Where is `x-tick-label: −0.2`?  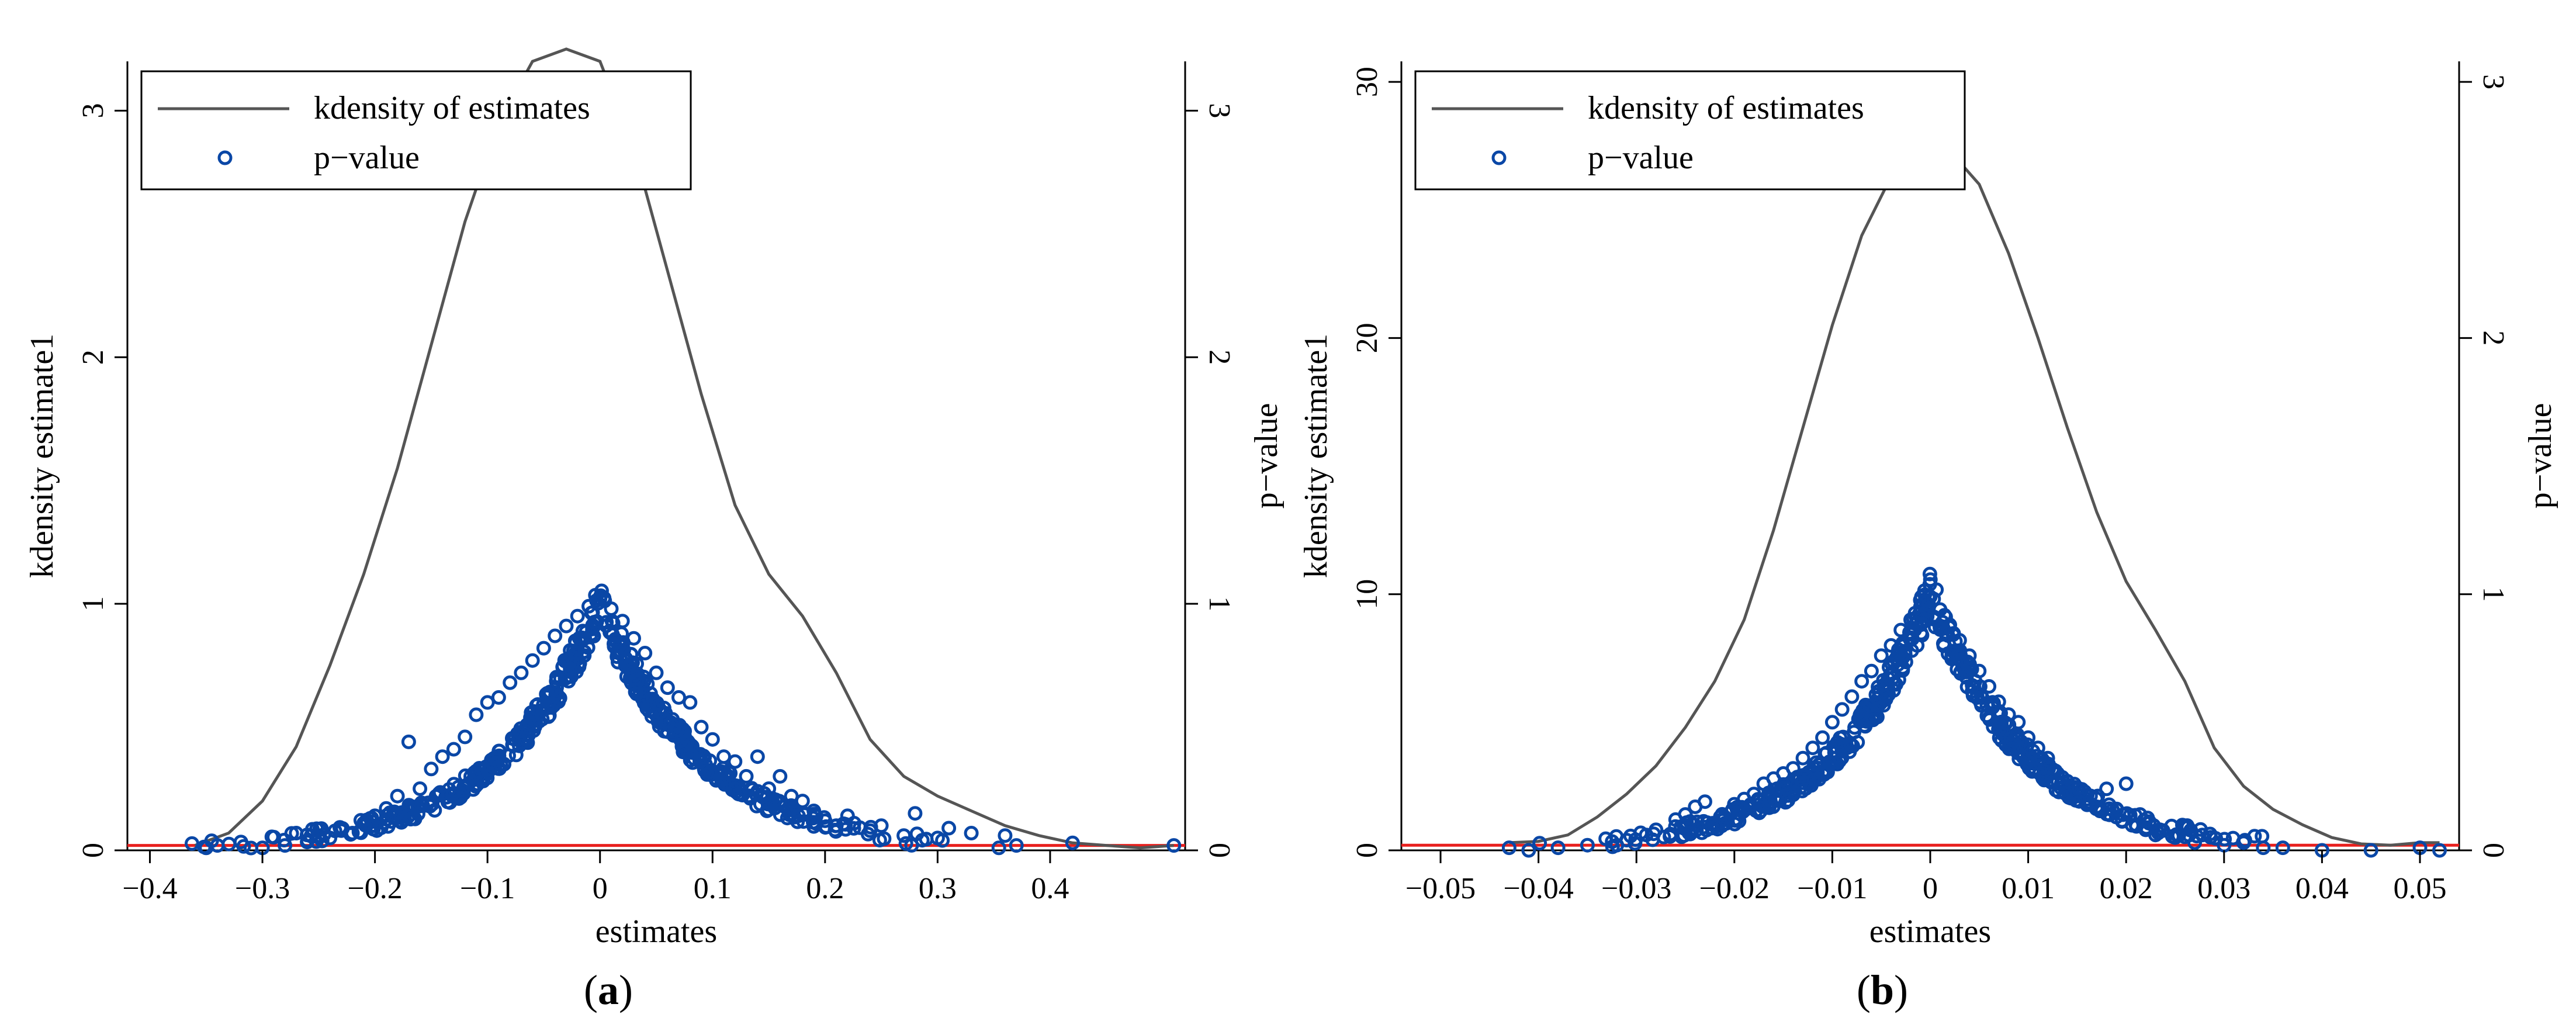
x-tick-label: −0.2 is located at coordinates (375, 888).